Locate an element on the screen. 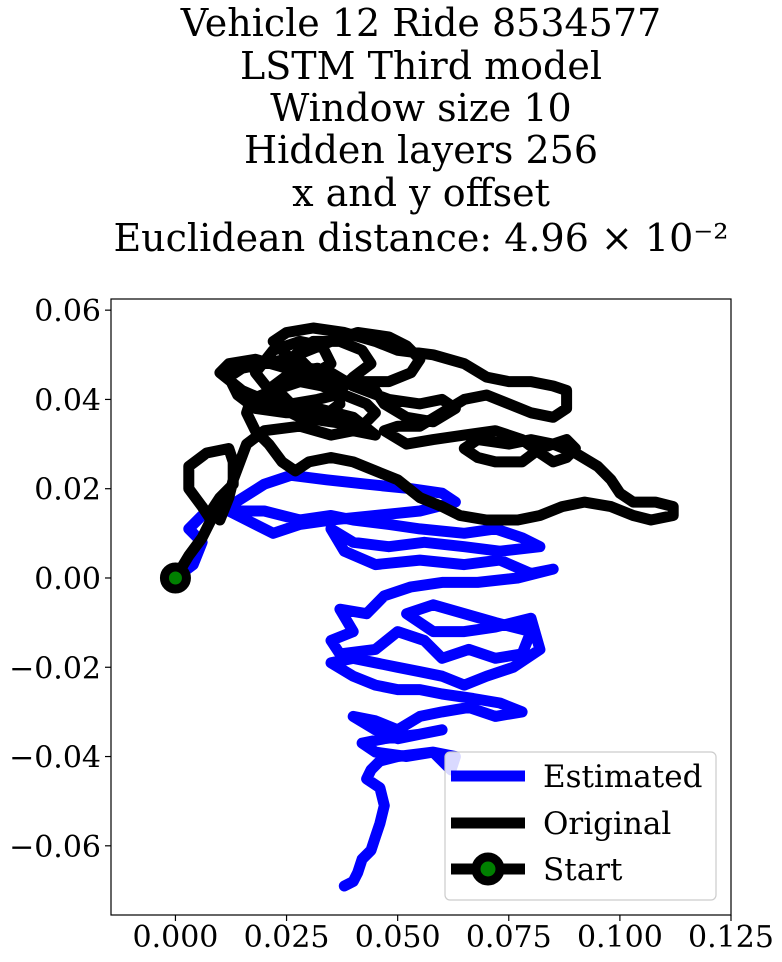 This screenshot has width=782, height=962. legend-swatch-start-marker is located at coordinates (488, 869).